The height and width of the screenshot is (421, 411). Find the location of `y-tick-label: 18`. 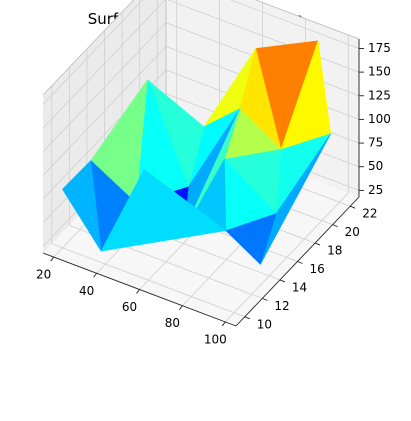

y-tick-label: 18 is located at coordinates (334, 251).